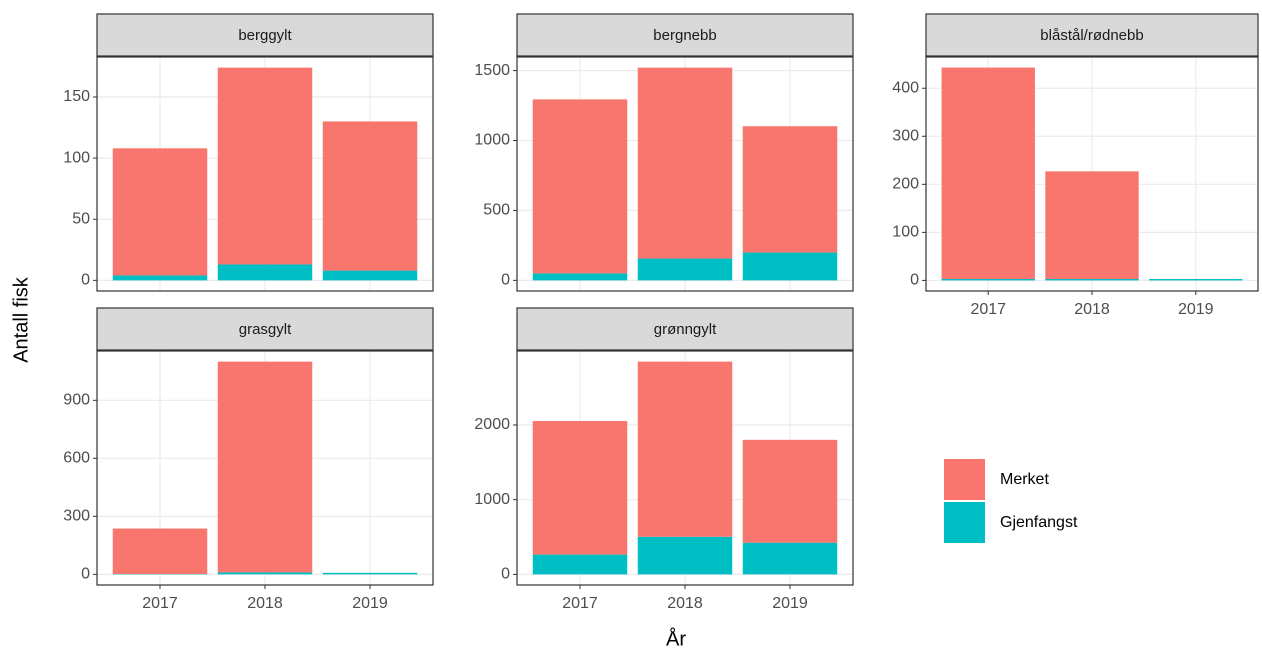  I want to click on strip-title: blåstål/rødnebb, so click(1091, 35).